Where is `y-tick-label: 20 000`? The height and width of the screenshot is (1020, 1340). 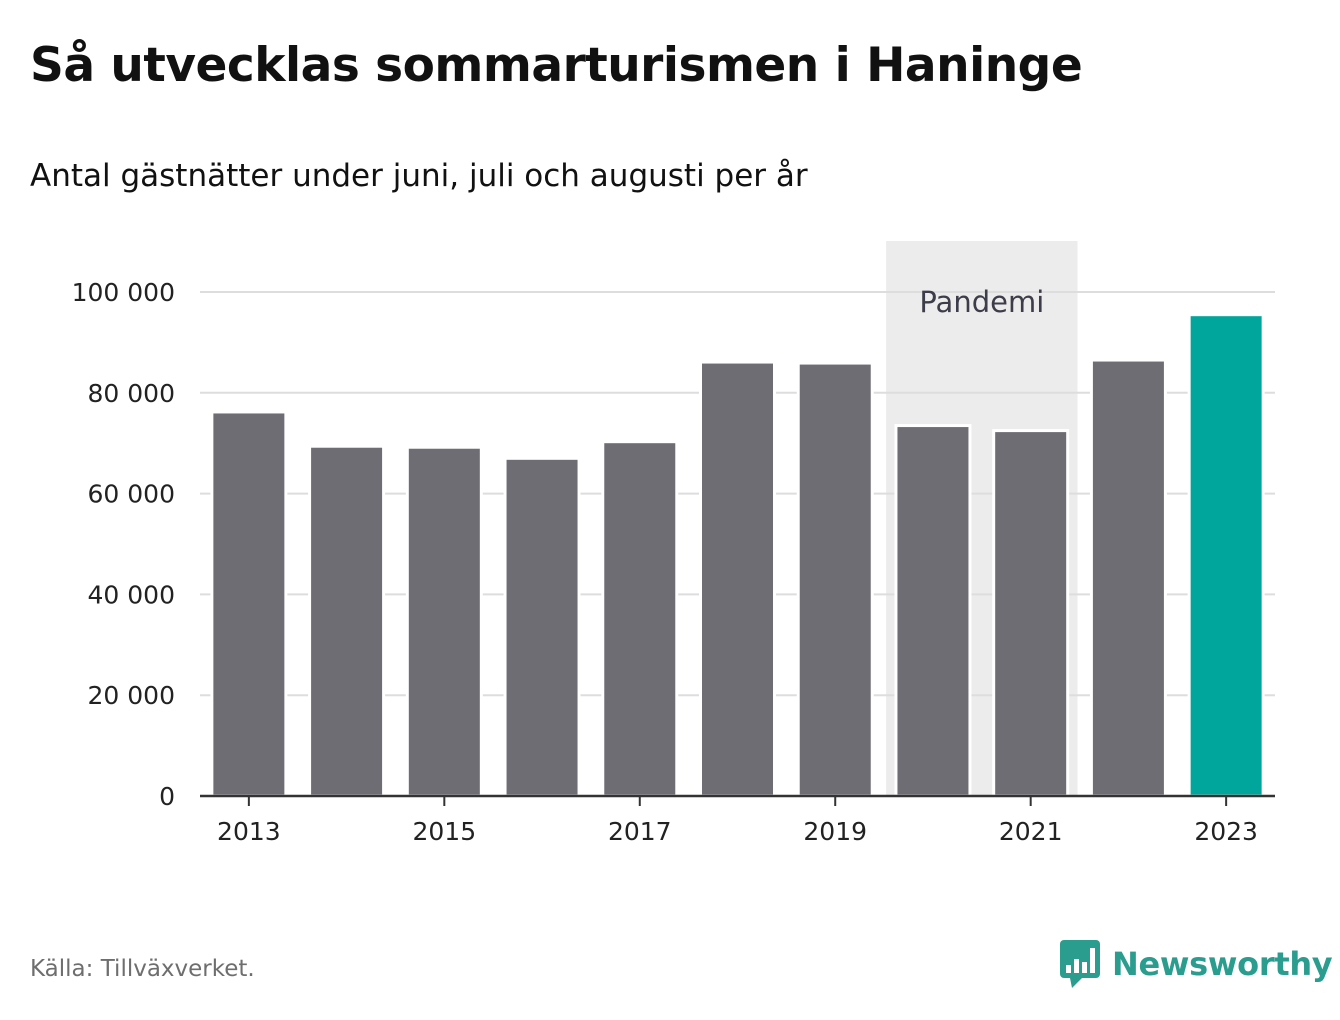
y-tick-label: 20 000 is located at coordinates (131, 695).